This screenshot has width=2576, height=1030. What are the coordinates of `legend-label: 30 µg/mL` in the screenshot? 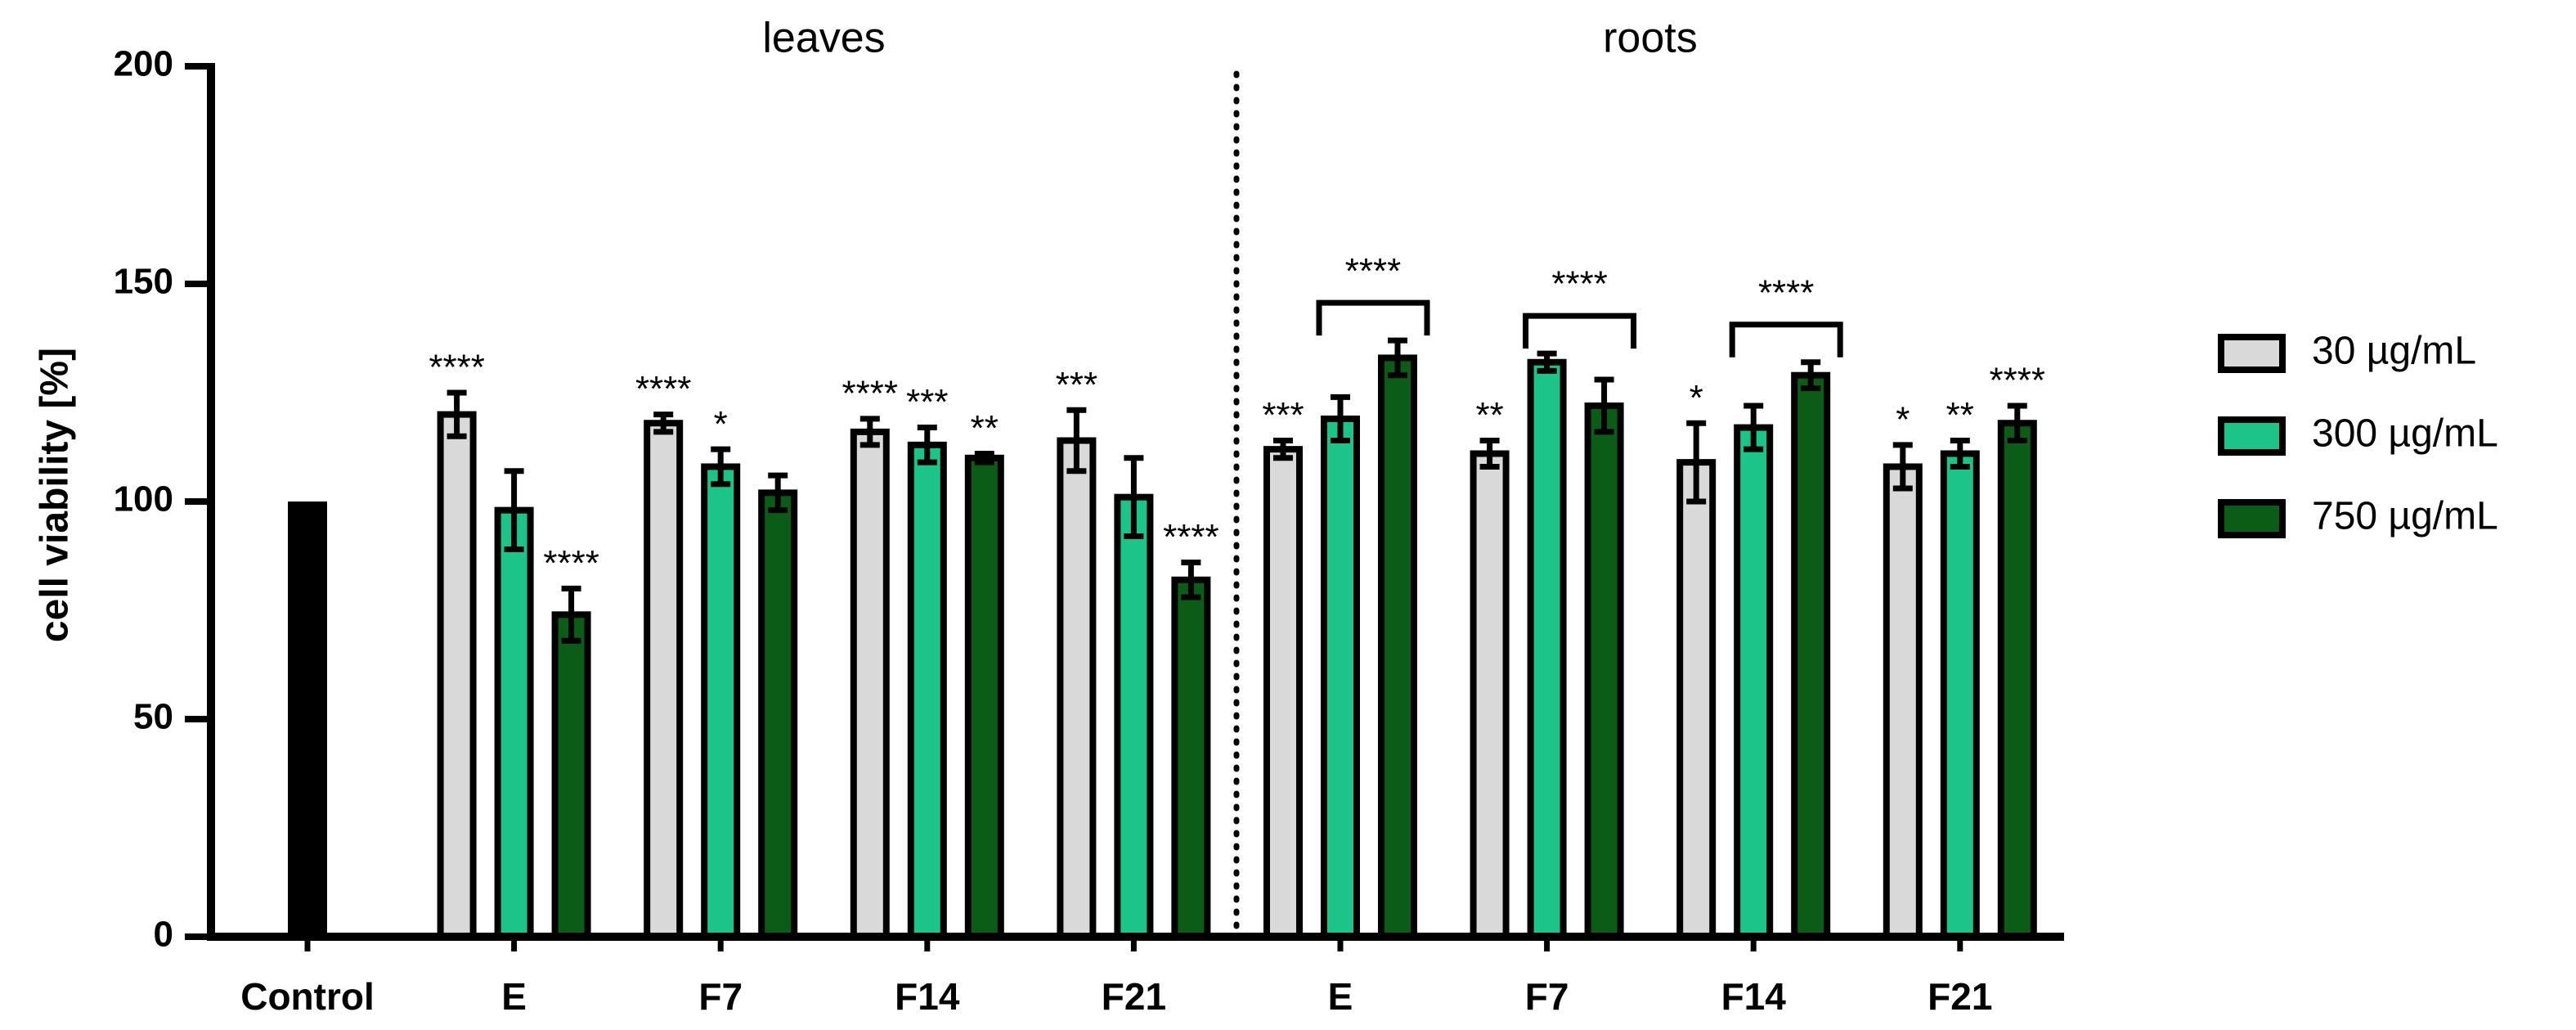 It's located at (2394, 352).